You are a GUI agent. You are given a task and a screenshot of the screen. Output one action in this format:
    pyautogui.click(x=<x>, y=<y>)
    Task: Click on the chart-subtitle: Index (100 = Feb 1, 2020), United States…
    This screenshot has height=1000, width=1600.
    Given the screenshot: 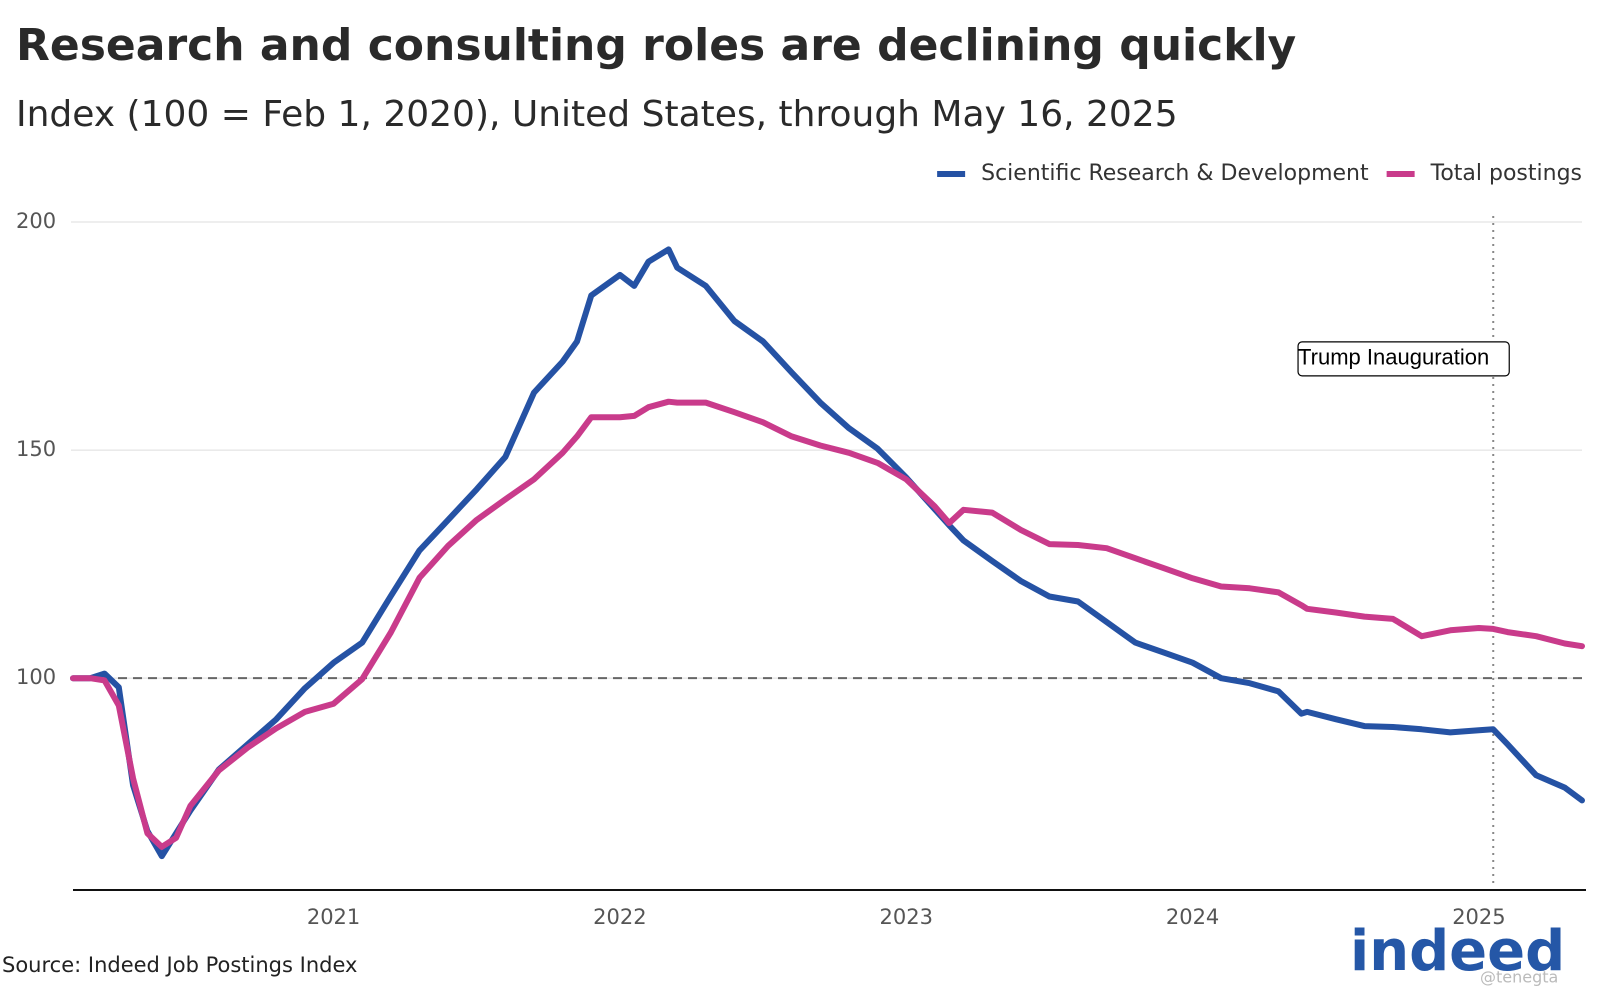 What is the action you would take?
    pyautogui.click(x=597, y=114)
    